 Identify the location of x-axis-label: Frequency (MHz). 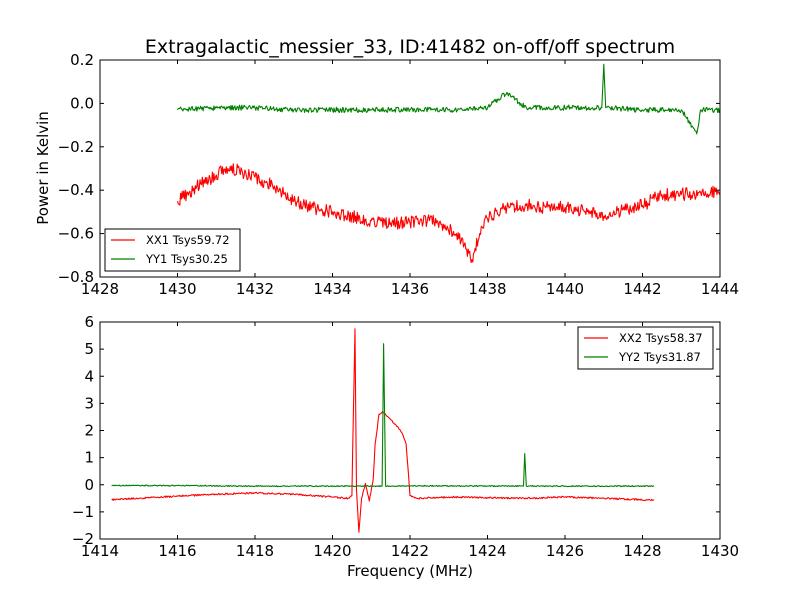
(410, 571).